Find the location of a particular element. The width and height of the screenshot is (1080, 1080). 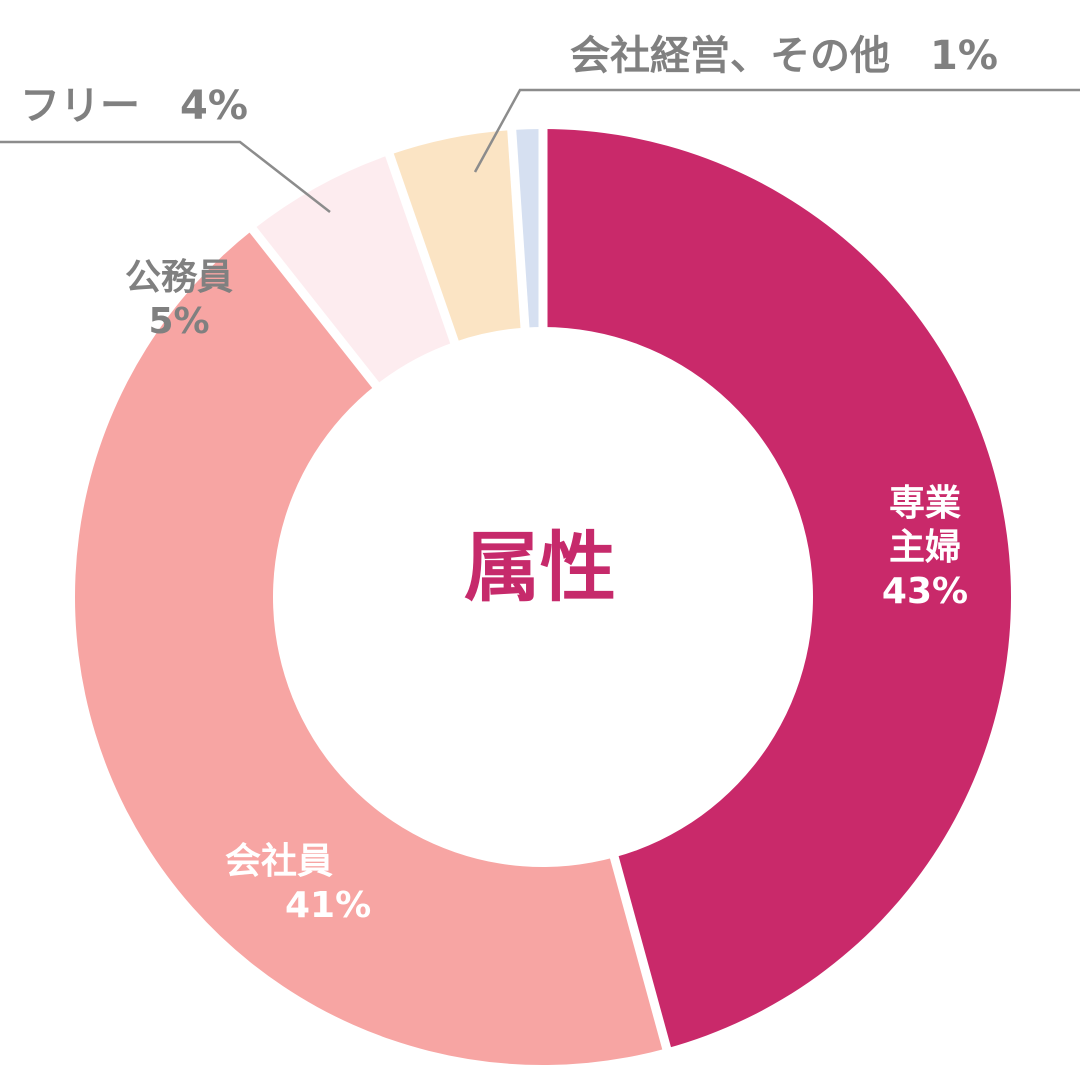

slice-label-employee: 会社員 41% is located at coordinates (315, 884).